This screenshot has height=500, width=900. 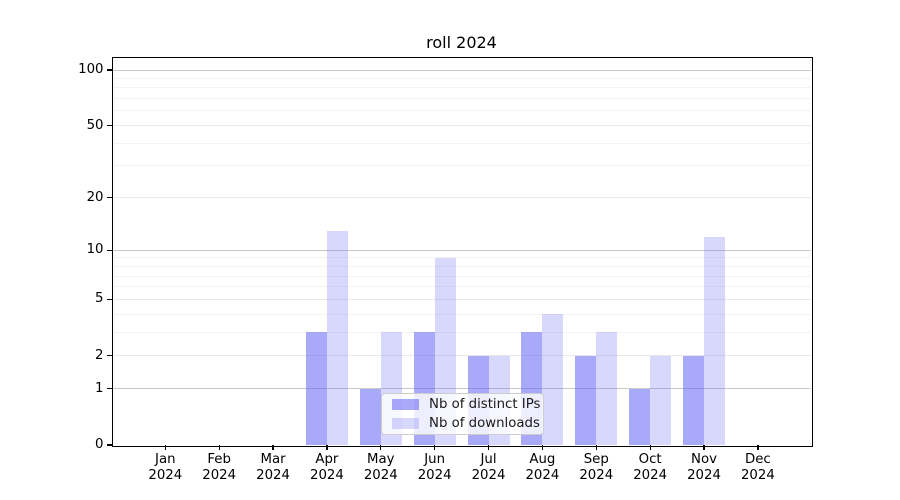 I want to click on x-tick-mark-apr, so click(x=327, y=447).